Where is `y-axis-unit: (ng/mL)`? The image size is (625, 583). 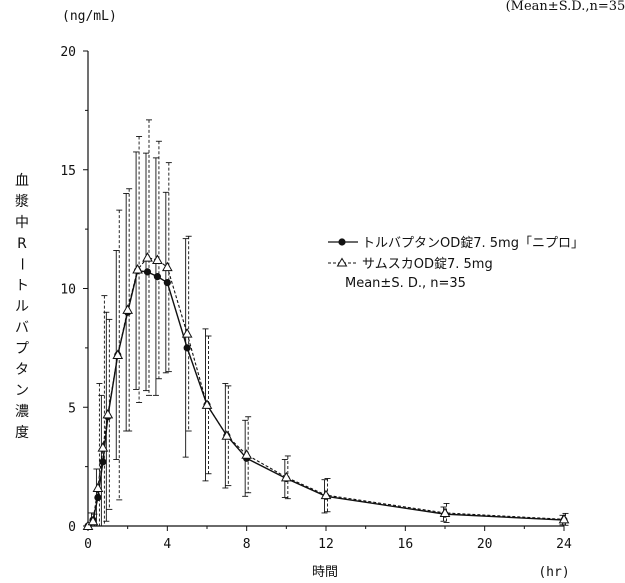
y-axis-unit: (ng/mL) is located at coordinates (89, 16).